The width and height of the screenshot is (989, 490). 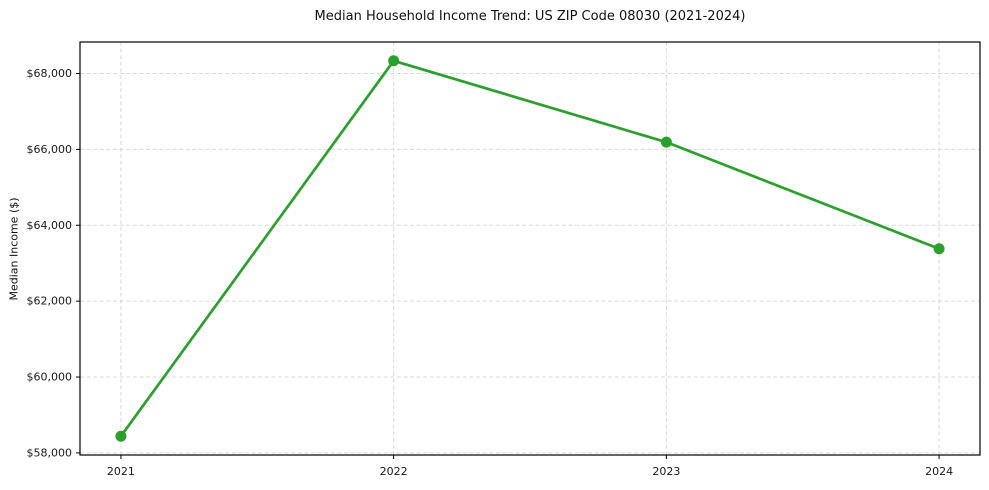 I want to click on x-tick-label: 2022, so click(x=394, y=471).